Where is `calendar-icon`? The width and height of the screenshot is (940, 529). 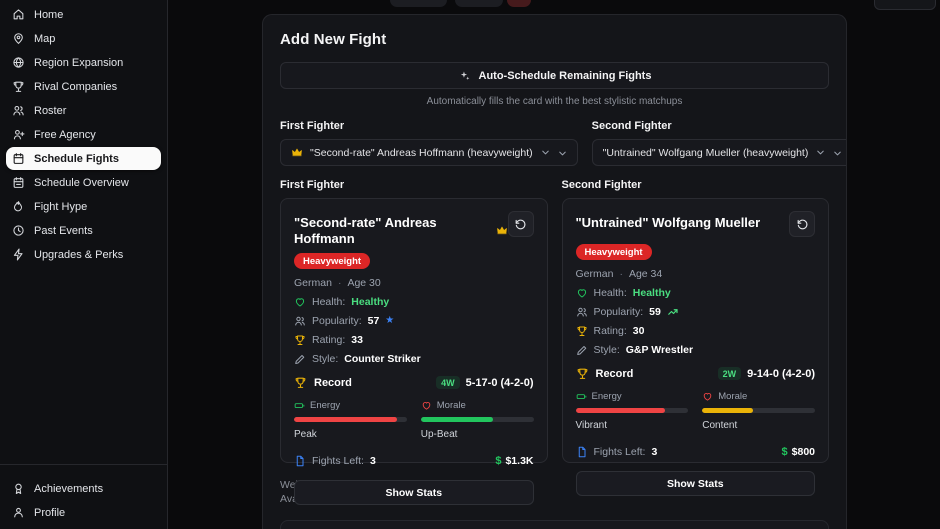
calendar-icon is located at coordinates (18, 158).